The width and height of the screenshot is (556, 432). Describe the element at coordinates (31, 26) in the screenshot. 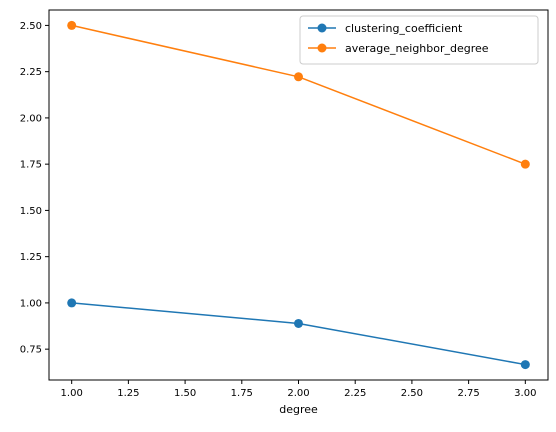

I see `y-tick-label: 2.50` at that location.